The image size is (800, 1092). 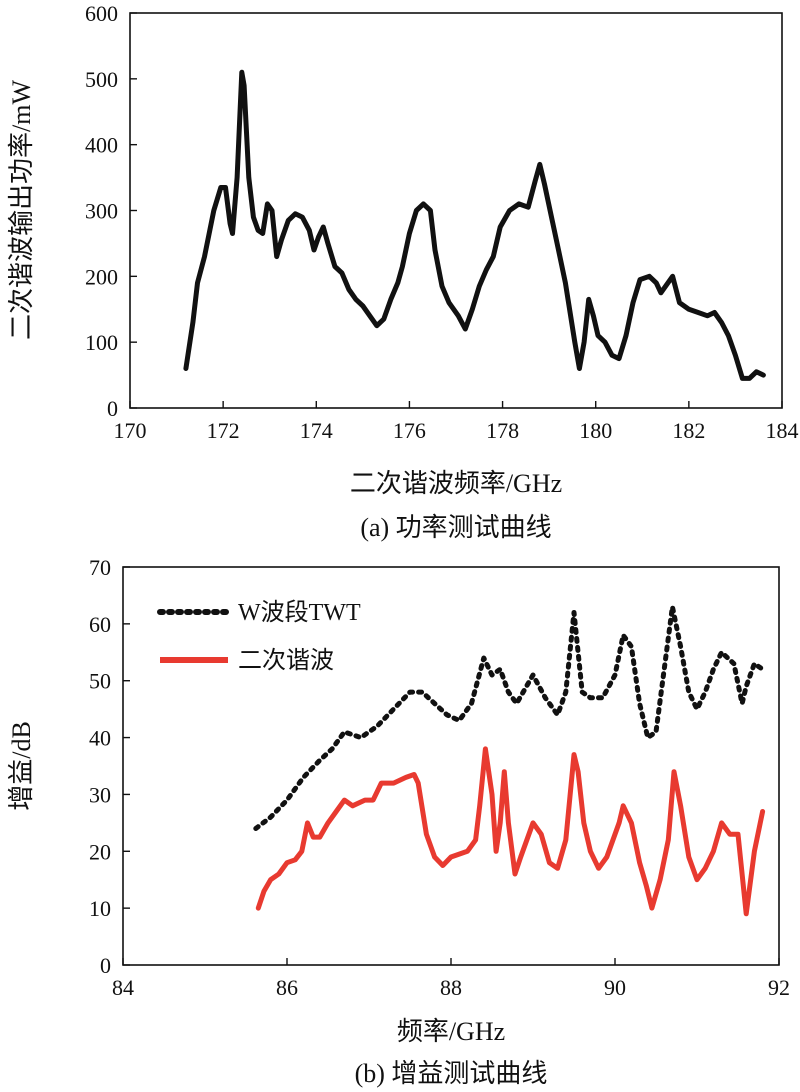 What do you see at coordinates (101, 145) in the screenshot?
I see `y-tick-label: 400` at bounding box center [101, 145].